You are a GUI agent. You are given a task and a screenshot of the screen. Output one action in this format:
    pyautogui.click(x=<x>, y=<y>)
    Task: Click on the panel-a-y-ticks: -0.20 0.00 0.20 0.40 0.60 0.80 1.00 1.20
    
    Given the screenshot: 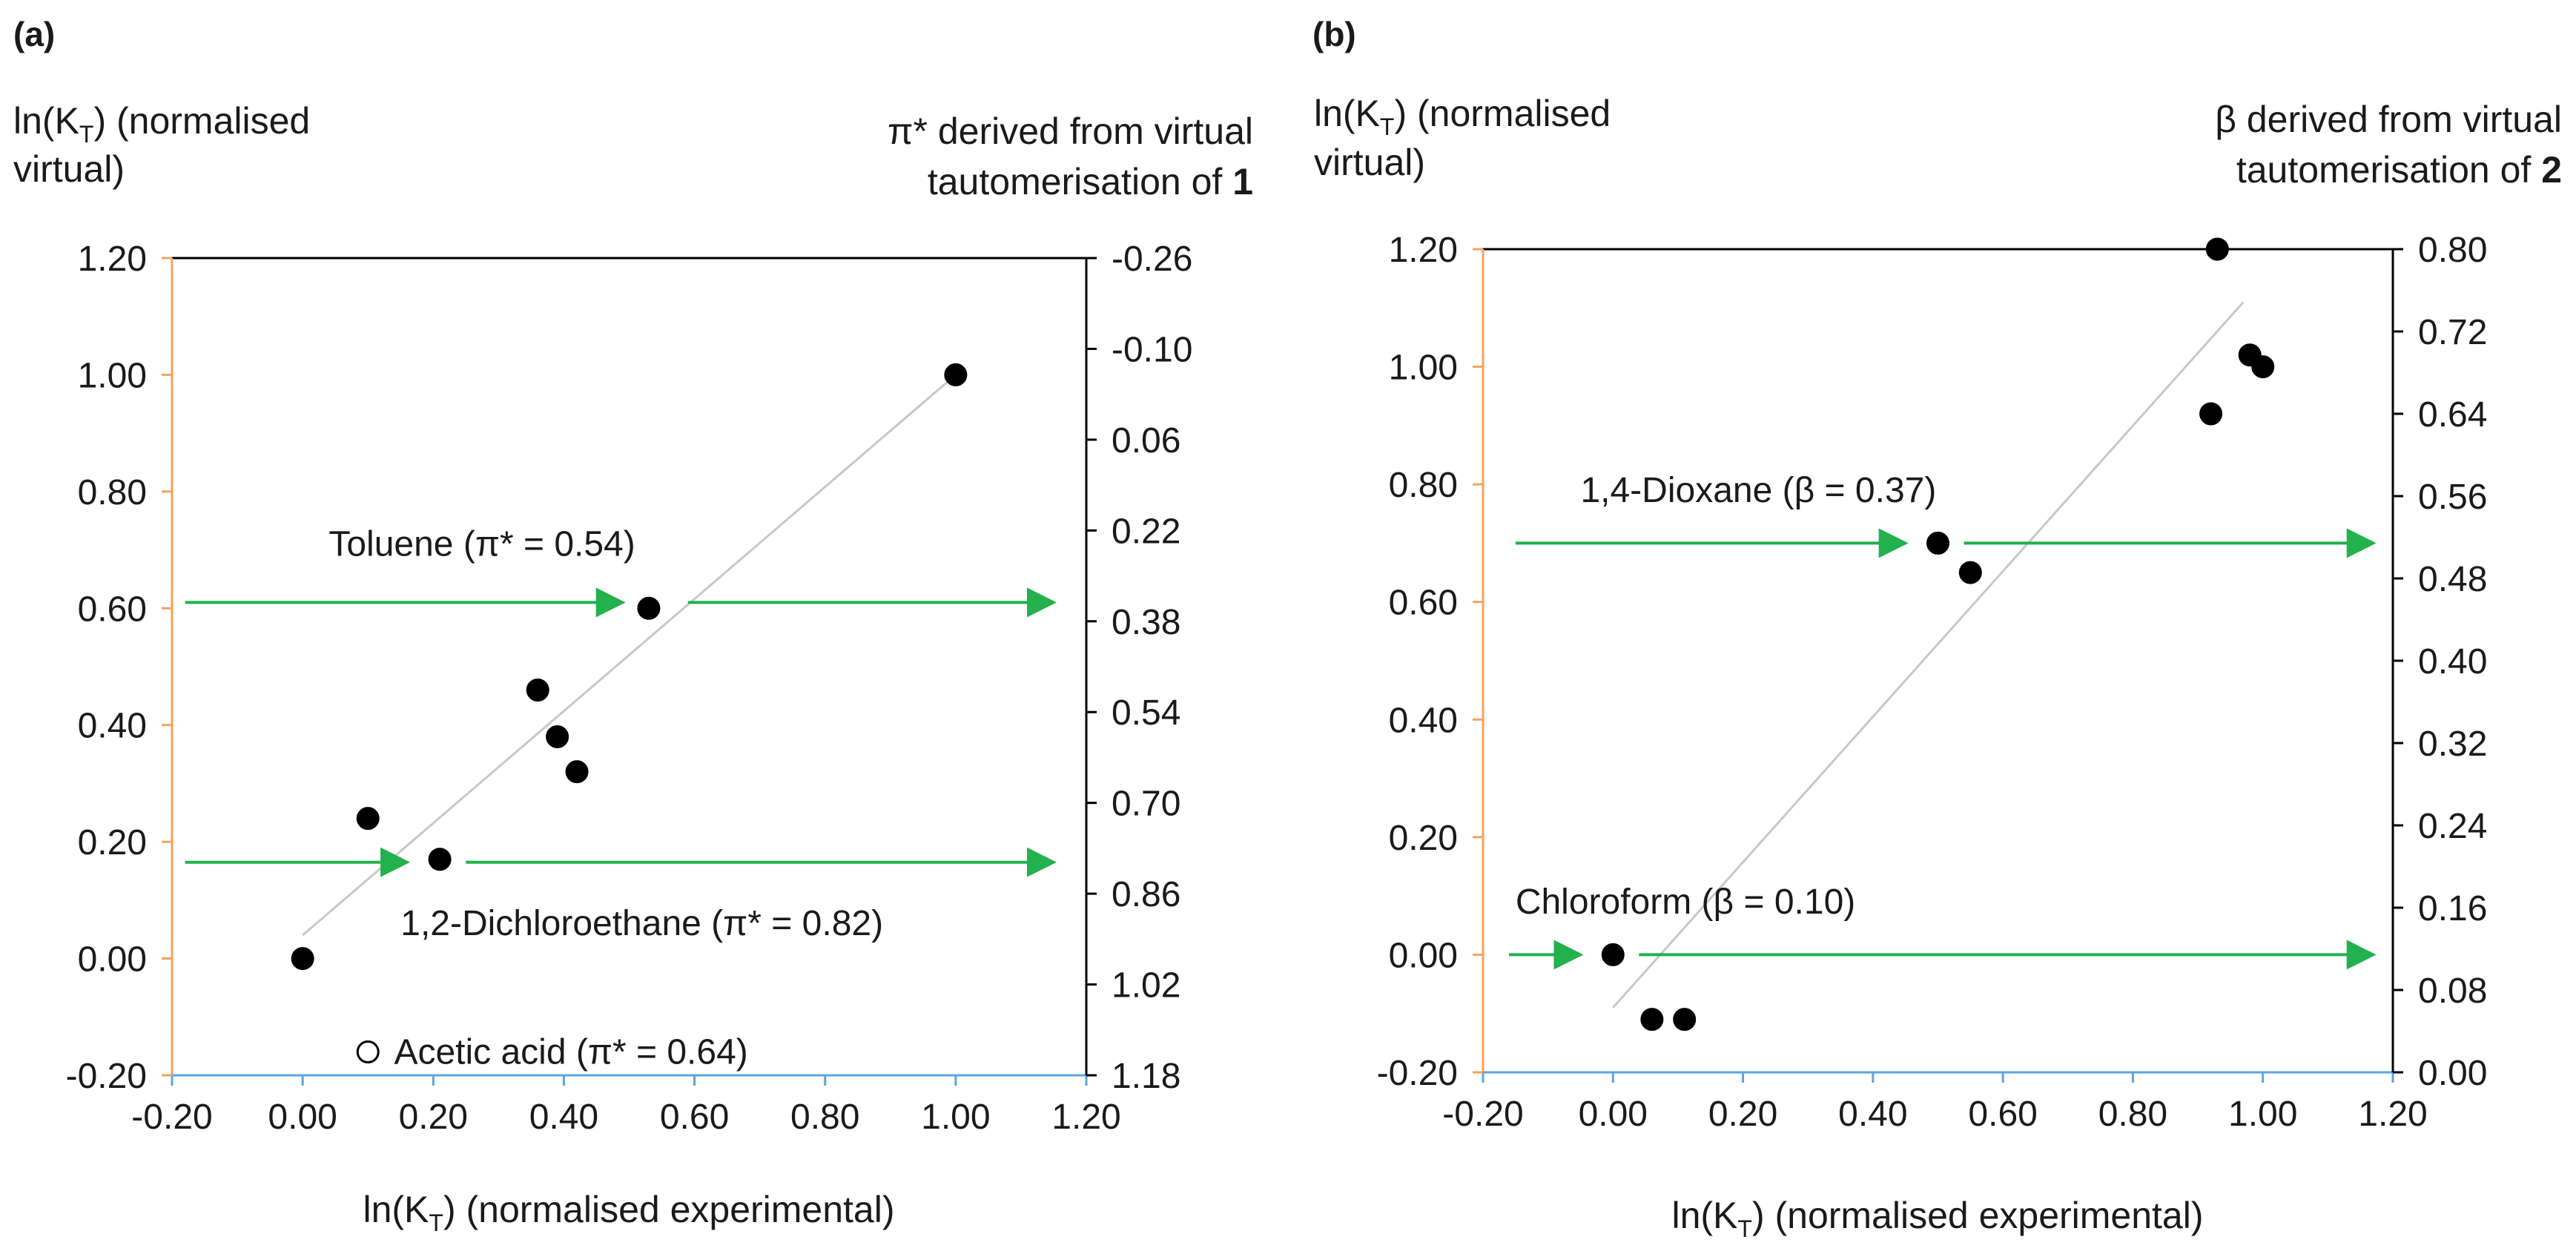 What is the action you would take?
    pyautogui.click(x=119, y=668)
    